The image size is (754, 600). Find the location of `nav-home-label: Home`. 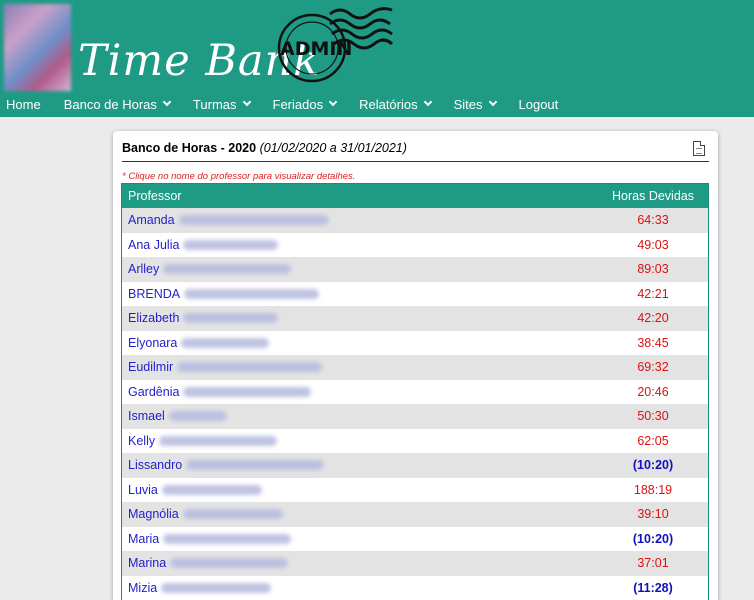

nav-home-label: Home is located at coordinates (23, 104).